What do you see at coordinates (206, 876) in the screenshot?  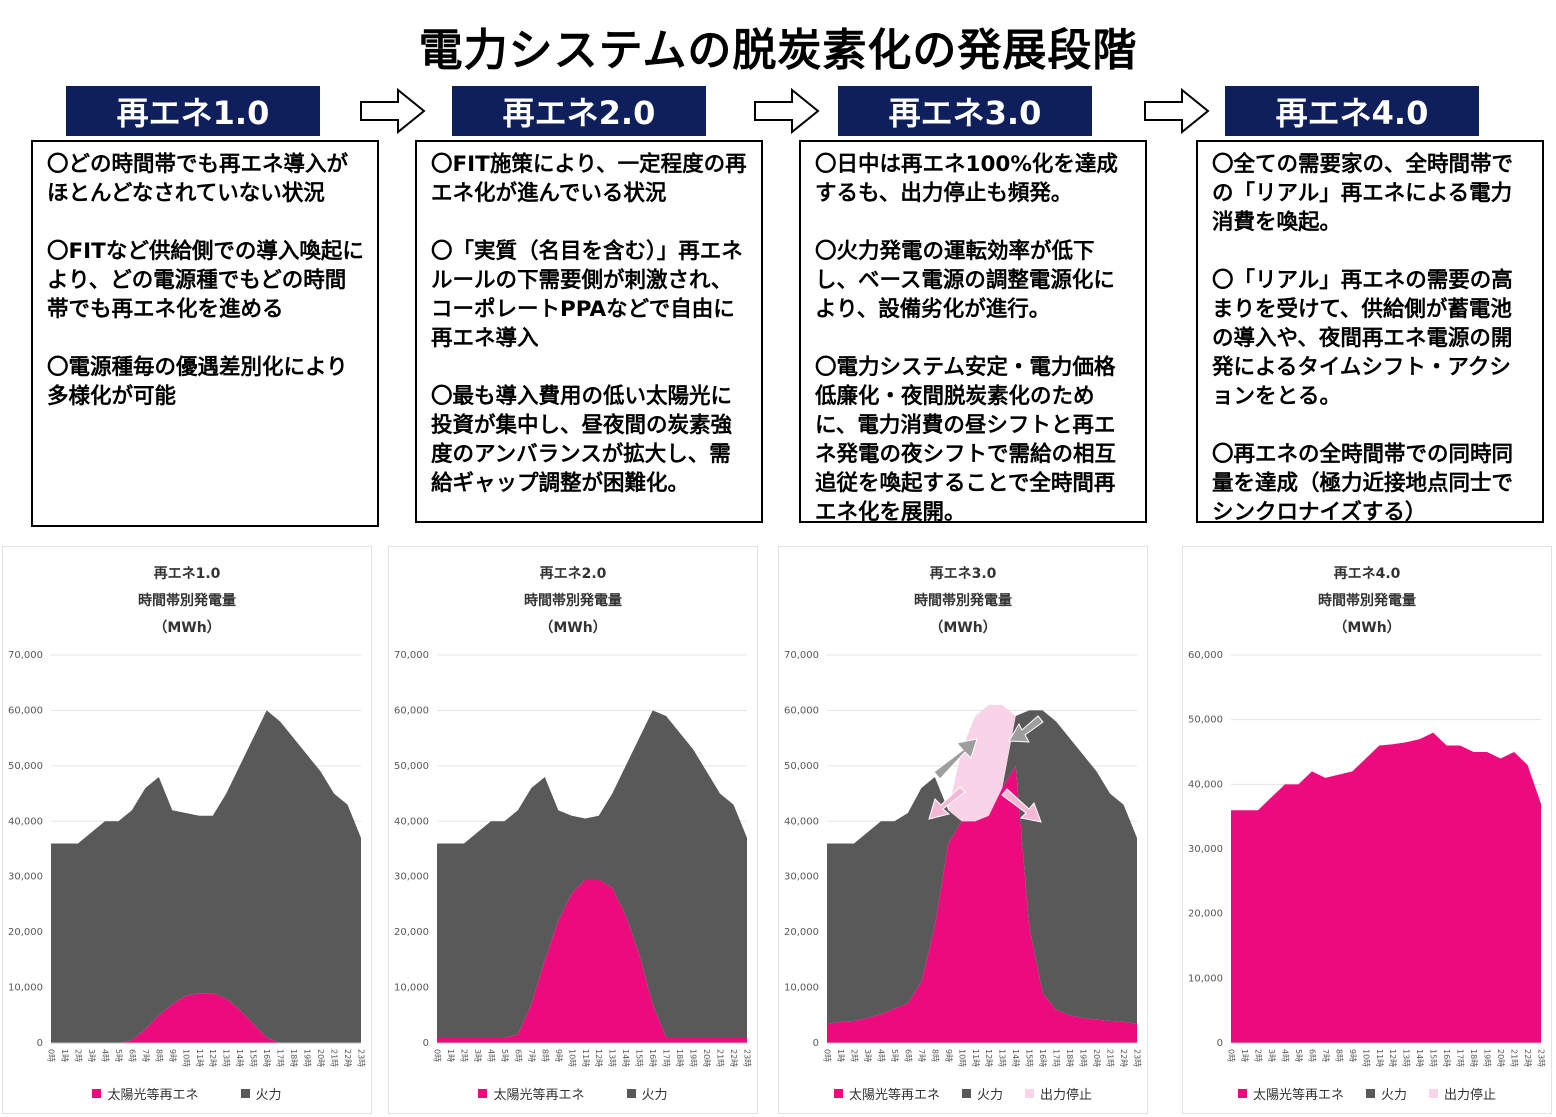 I see `area-series-thermal` at bounding box center [206, 876].